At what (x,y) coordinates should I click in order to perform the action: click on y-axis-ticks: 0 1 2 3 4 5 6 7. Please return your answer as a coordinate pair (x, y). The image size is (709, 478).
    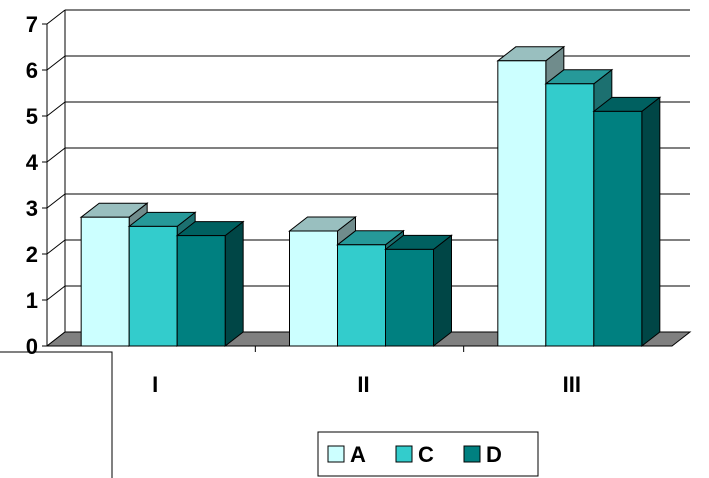
    Looking at the image, I should click on (36, 185).